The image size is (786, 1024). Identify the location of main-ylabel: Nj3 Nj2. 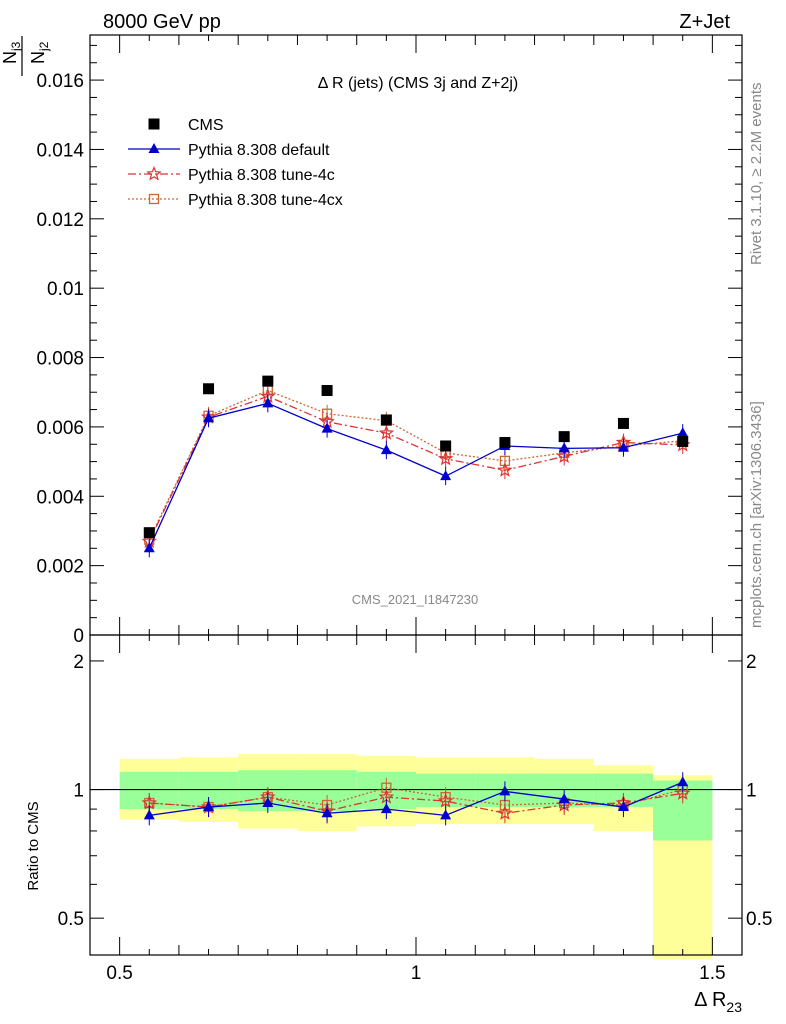
(25, 56).